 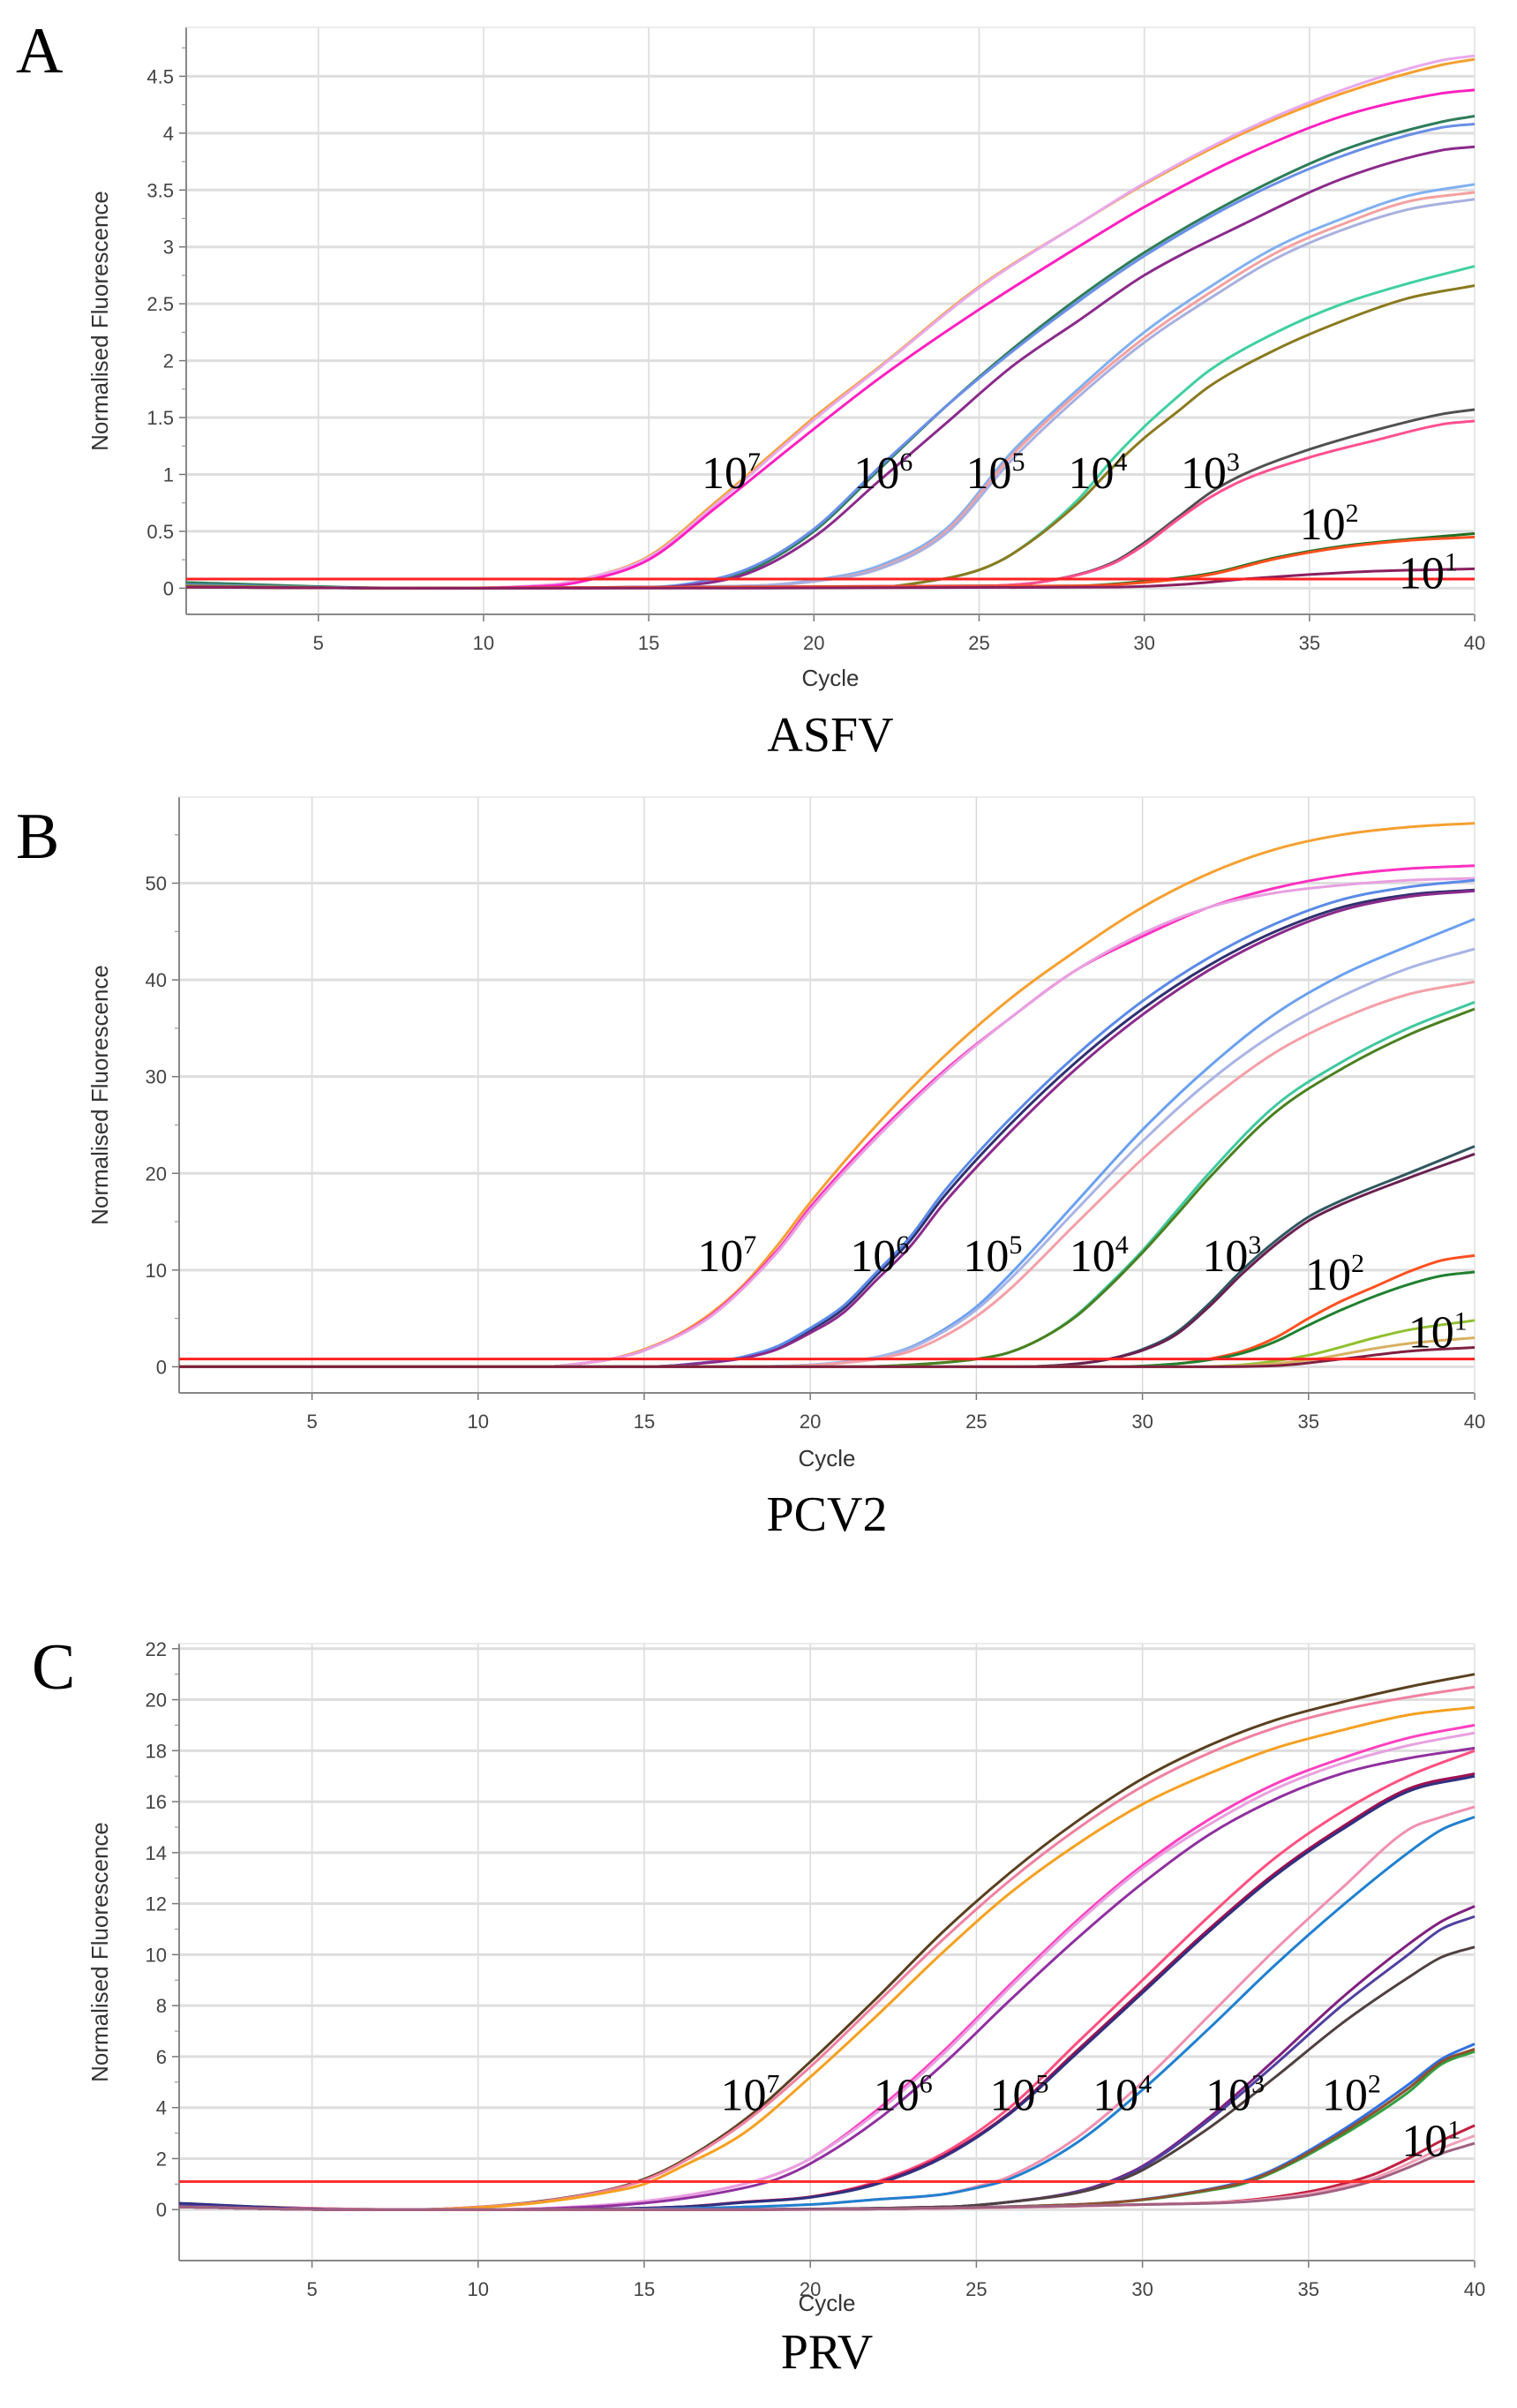 What do you see at coordinates (827, 1514) in the screenshot?
I see `panel-title: PCV2` at bounding box center [827, 1514].